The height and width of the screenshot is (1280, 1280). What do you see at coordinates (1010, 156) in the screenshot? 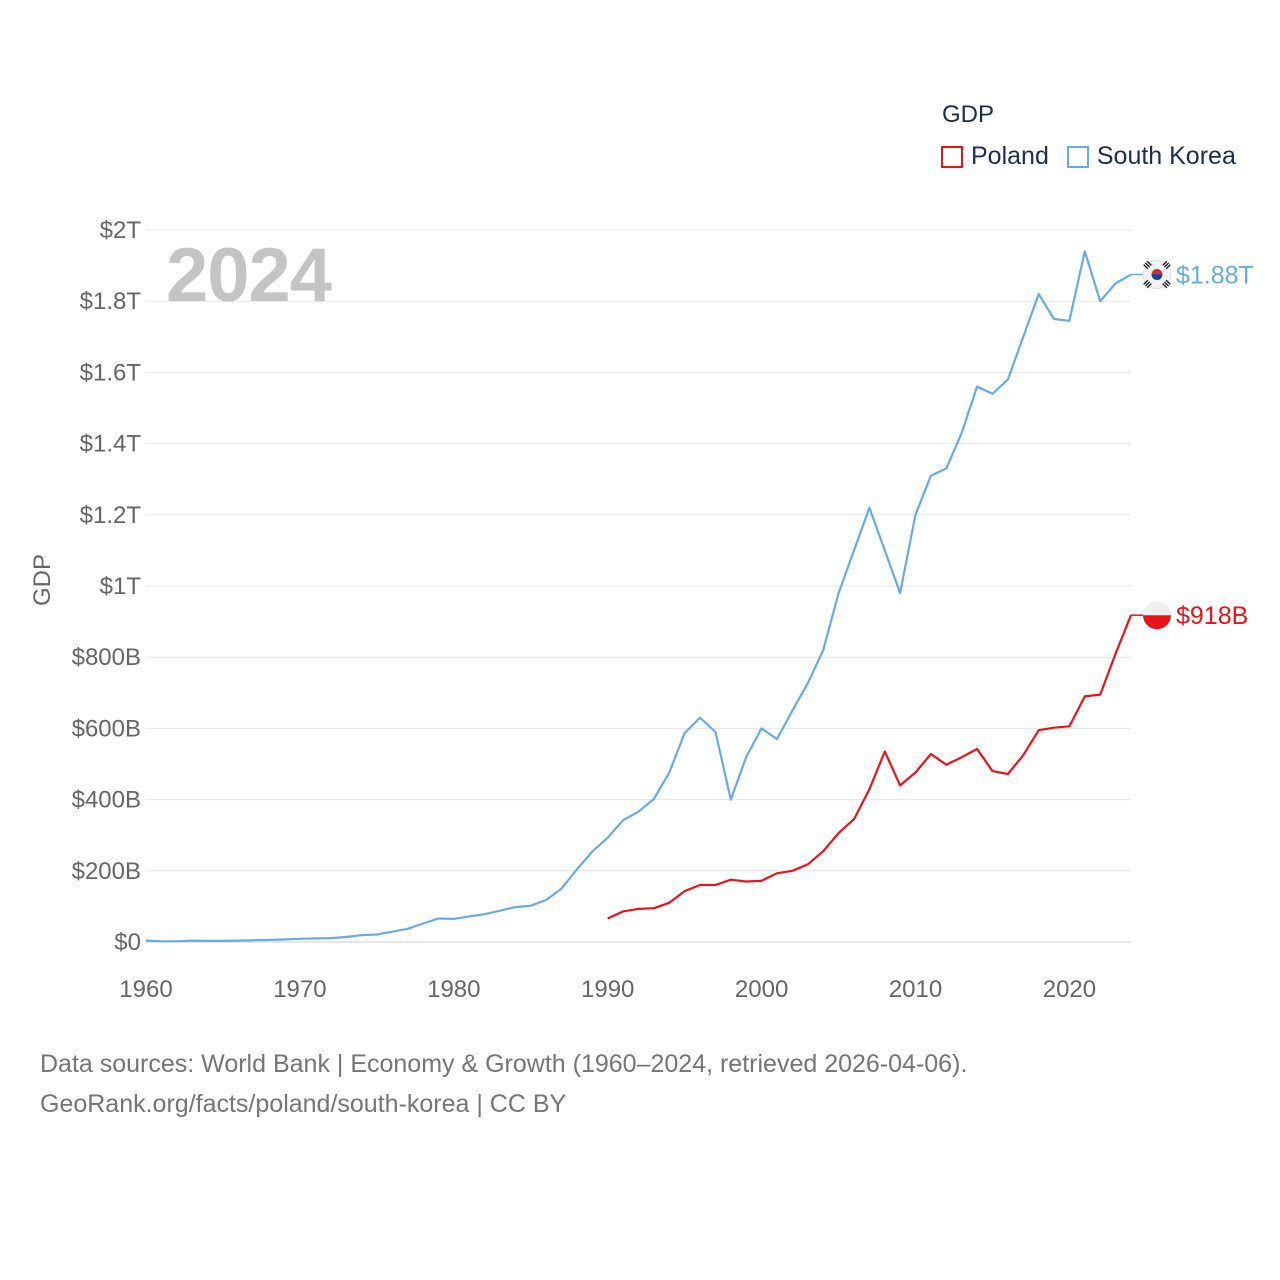
I see `legend-label-poland: Poland` at bounding box center [1010, 156].